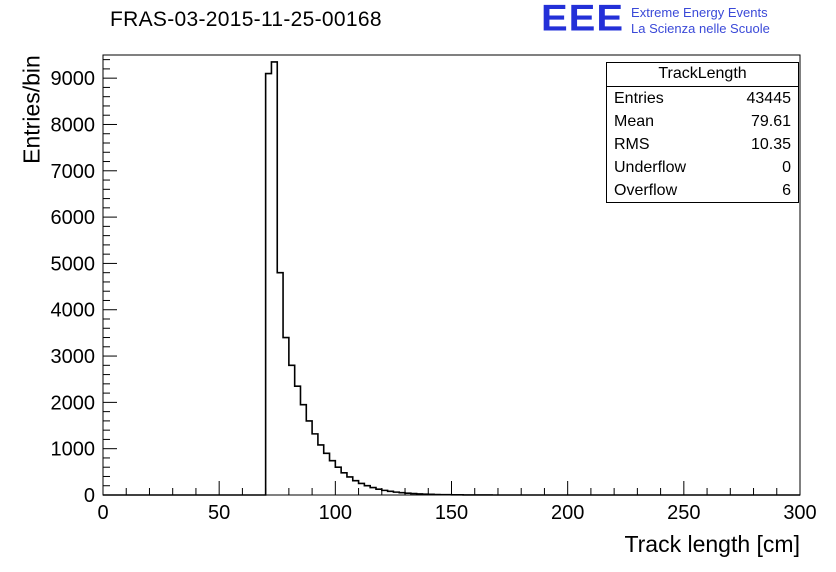 This screenshot has width=836, height=572. Describe the element at coordinates (219, 513) in the screenshot. I see `svg-text: 50` at that location.